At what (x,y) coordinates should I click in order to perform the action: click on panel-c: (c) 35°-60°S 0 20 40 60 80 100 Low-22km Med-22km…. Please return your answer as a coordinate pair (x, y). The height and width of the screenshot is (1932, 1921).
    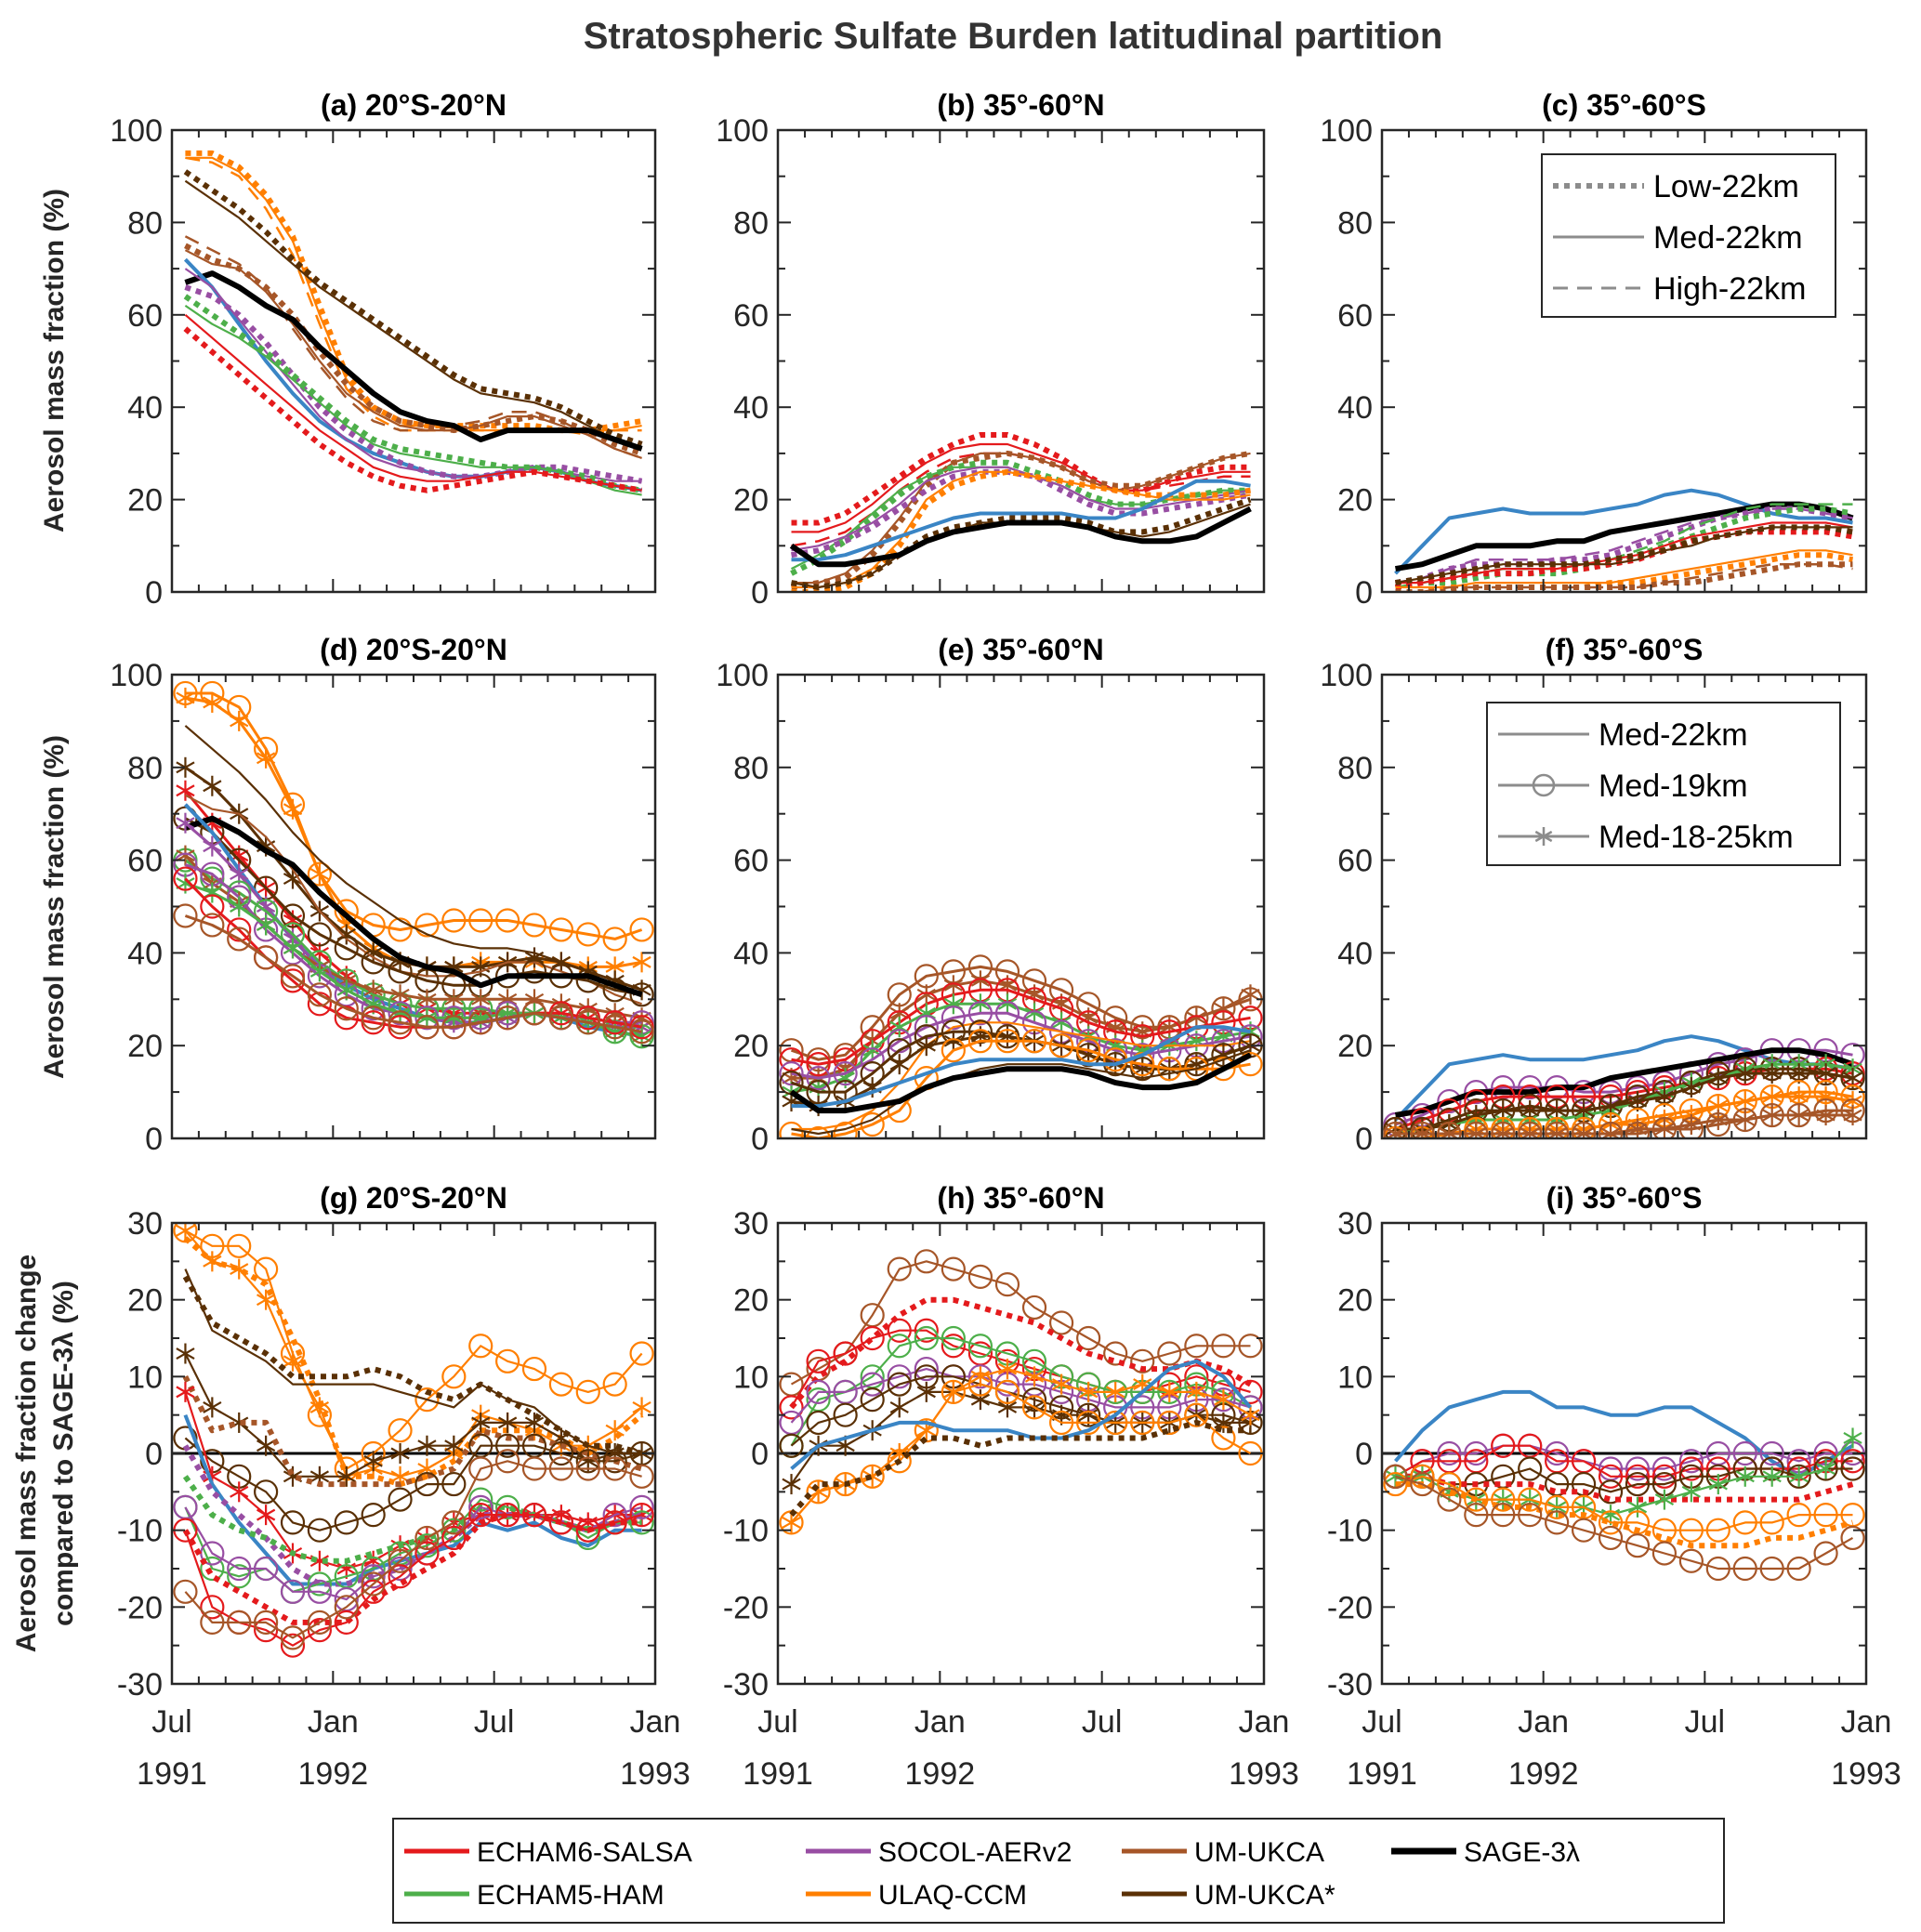
    Looking at the image, I should click on (1594, 349).